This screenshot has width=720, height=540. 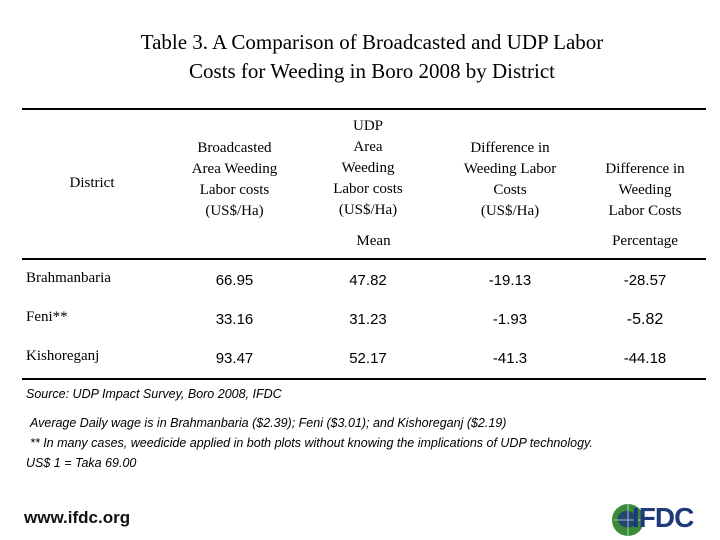 I want to click on header-district: District, so click(x=92, y=183).